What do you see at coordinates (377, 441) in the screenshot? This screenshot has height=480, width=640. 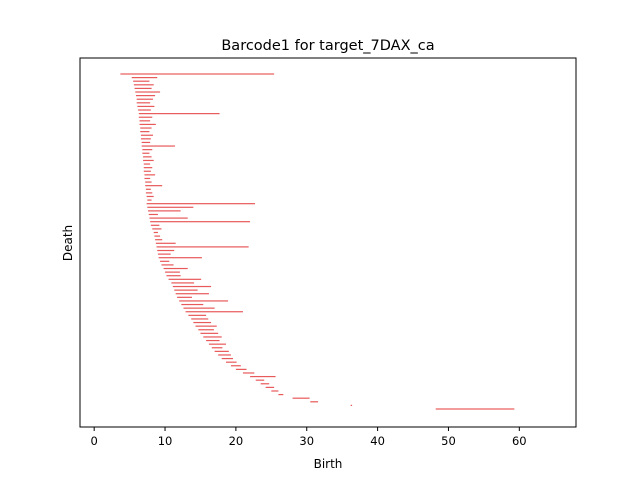 I see `x-tick-label: 40` at bounding box center [377, 441].